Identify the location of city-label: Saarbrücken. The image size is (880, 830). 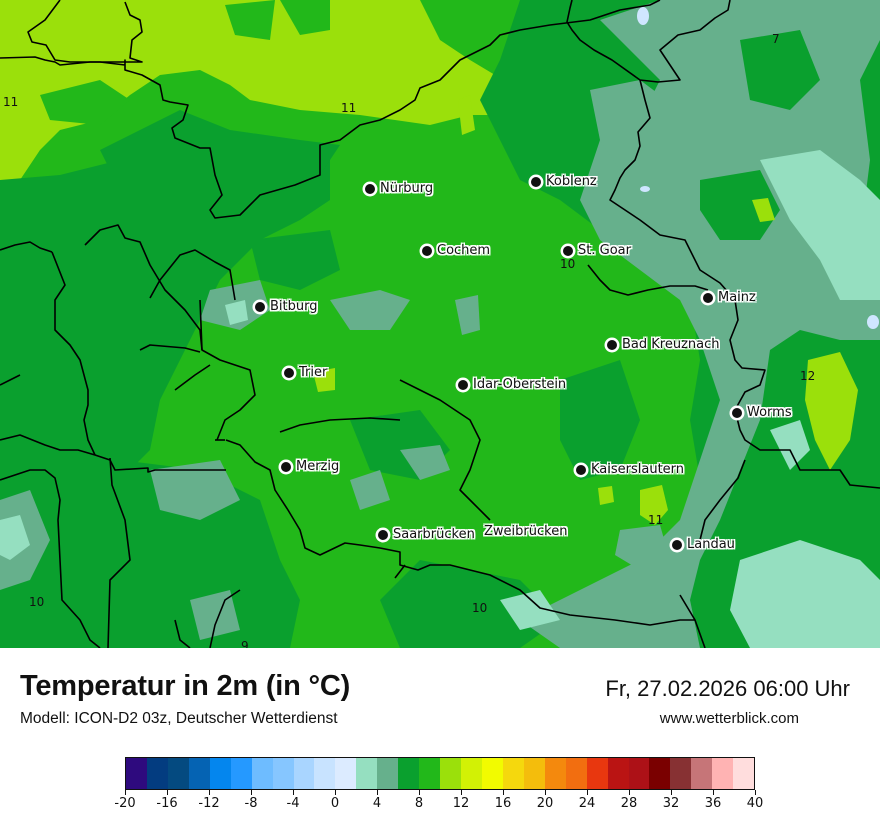
(434, 534).